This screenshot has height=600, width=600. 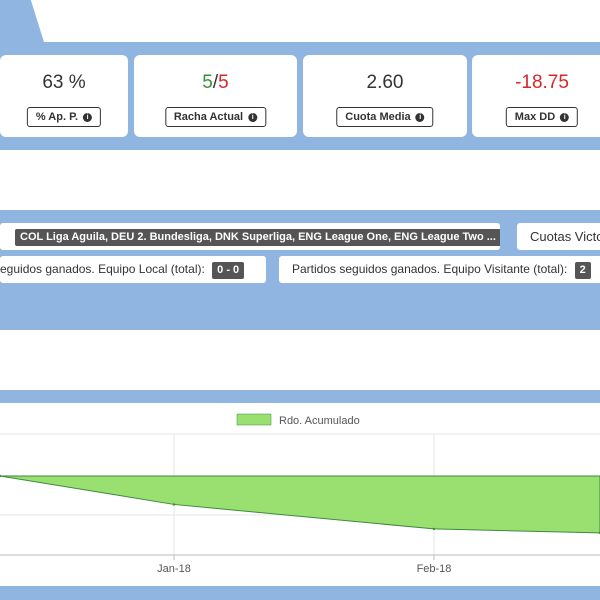 What do you see at coordinates (536, 83) in the screenshot?
I see `stat-value: -18.75` at bounding box center [536, 83].